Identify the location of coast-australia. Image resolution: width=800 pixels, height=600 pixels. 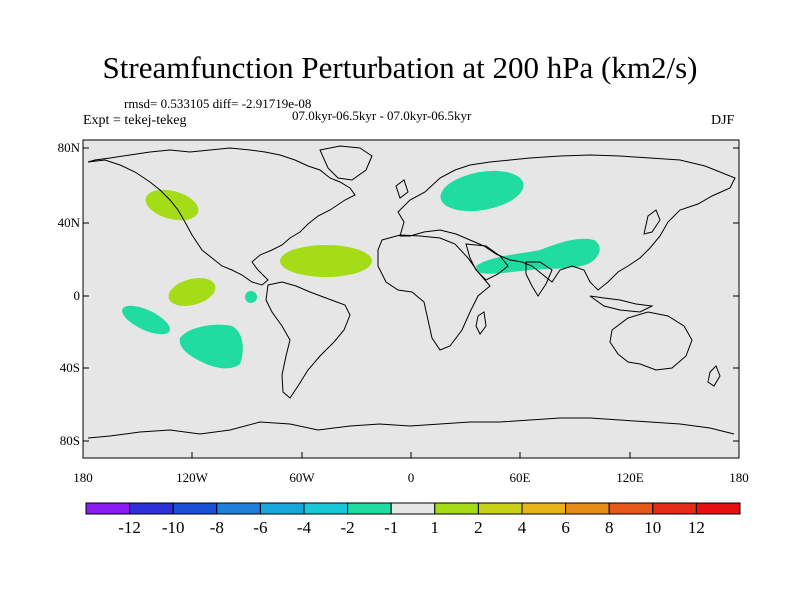
(651, 341).